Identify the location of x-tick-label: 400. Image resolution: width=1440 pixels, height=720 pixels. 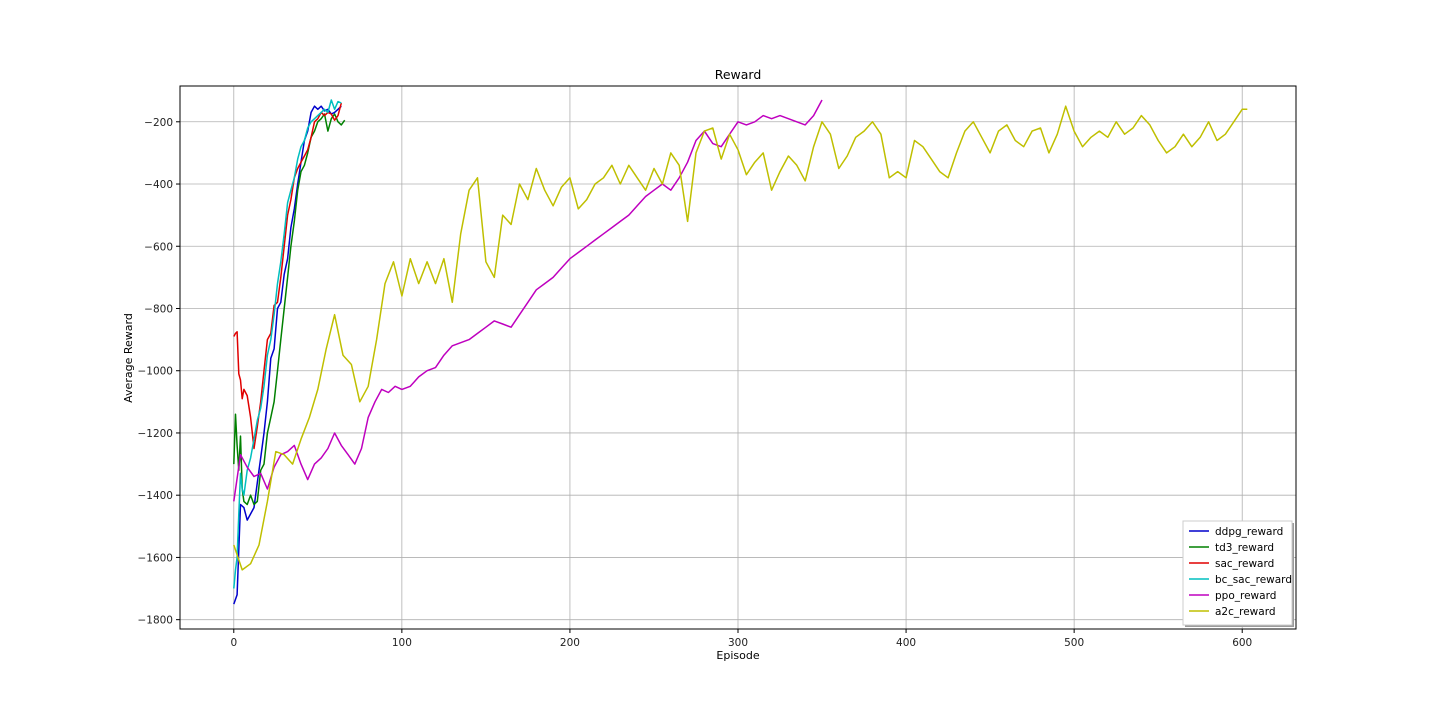
(906, 643).